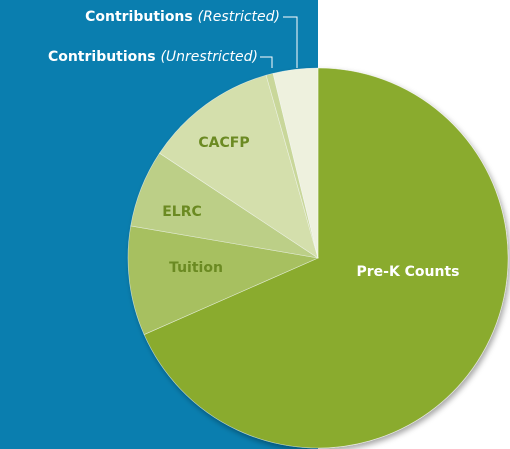 Image resolution: width=510 pixels, height=449 pixels. What do you see at coordinates (153, 57) in the screenshot?
I see `slice-label: Contributions (Unrestricted)` at bounding box center [153, 57].